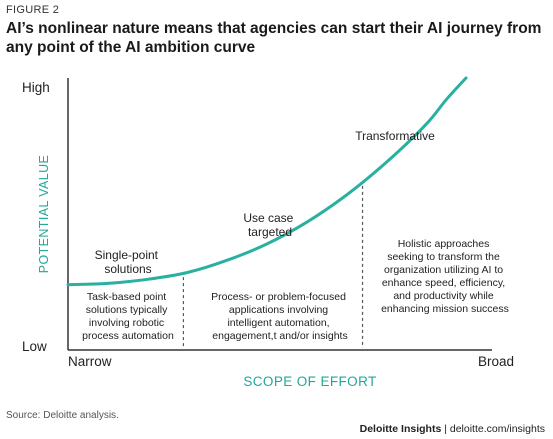  I want to click on stage-label-line: Single-point, so click(127, 255).